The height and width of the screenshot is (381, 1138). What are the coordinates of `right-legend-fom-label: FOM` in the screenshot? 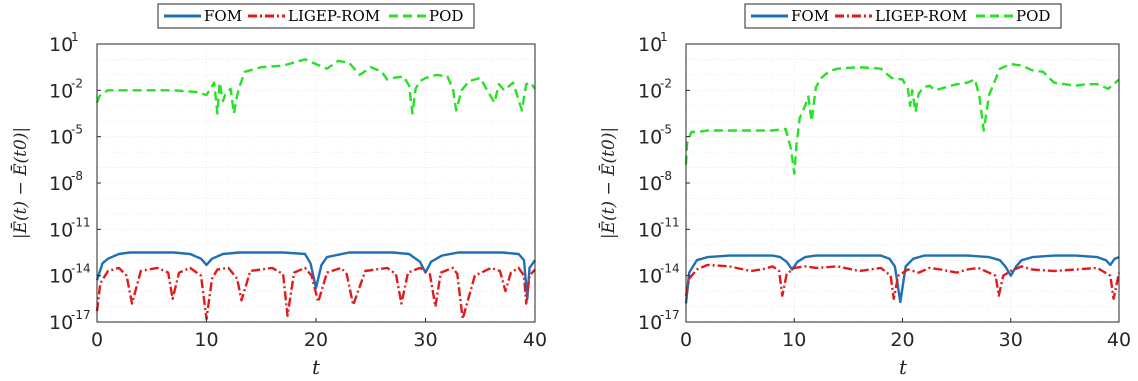 It's located at (810, 16).